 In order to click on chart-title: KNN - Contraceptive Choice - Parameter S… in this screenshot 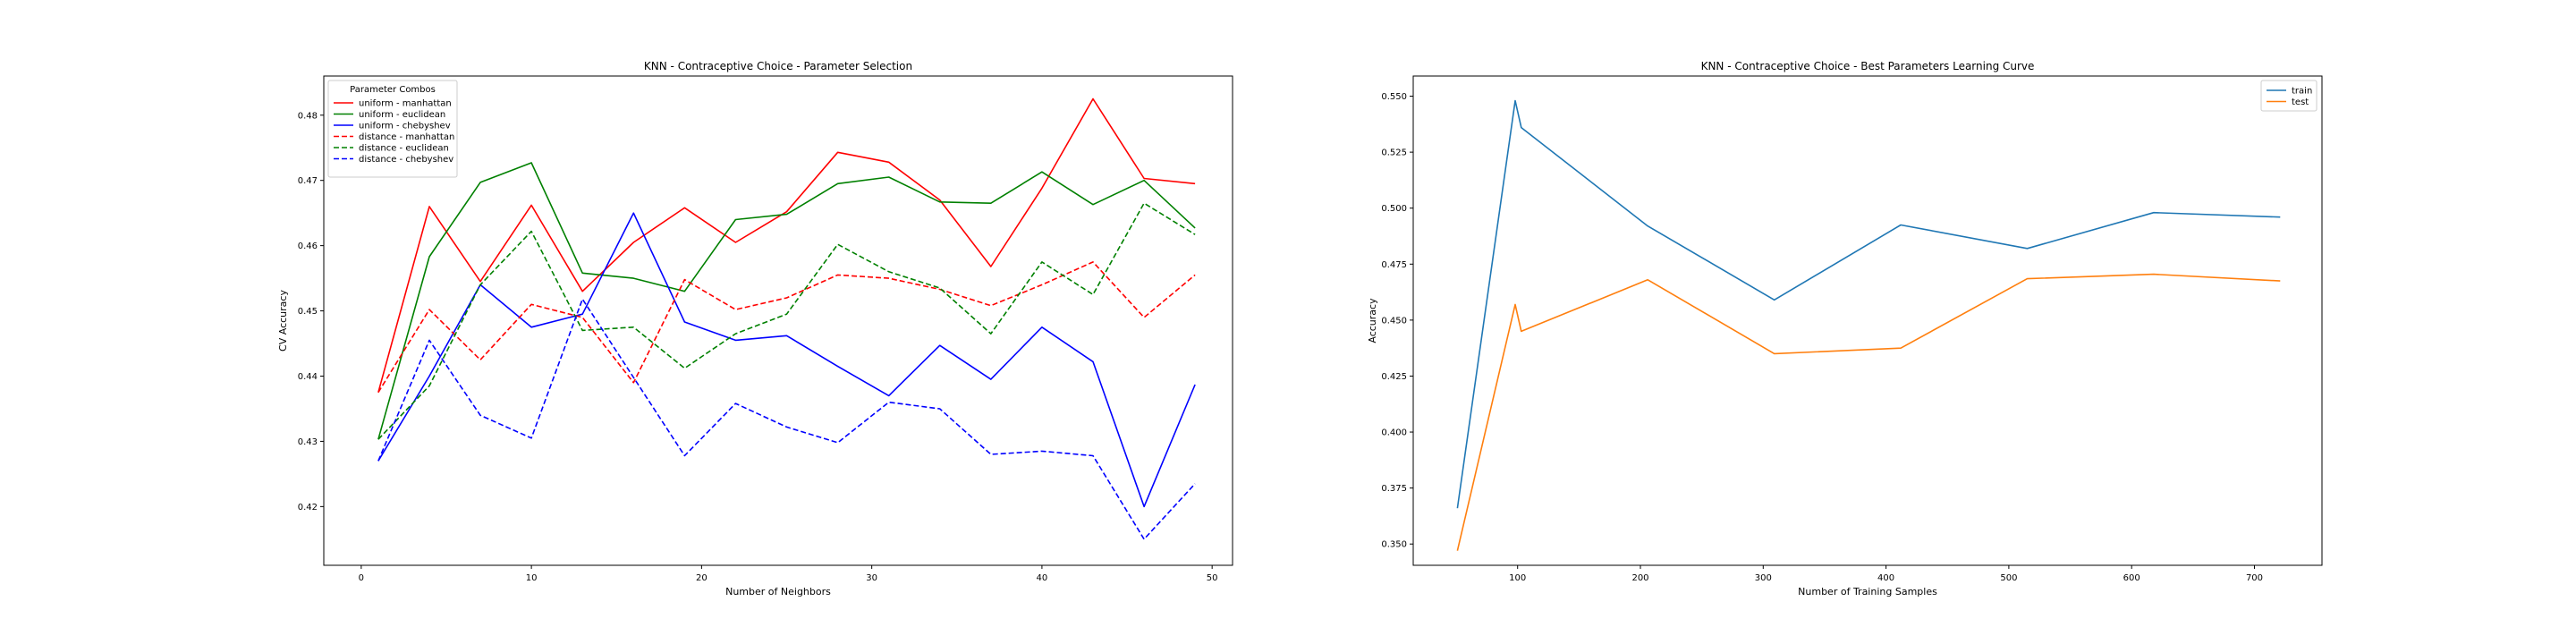, I will do `click(778, 66)`.